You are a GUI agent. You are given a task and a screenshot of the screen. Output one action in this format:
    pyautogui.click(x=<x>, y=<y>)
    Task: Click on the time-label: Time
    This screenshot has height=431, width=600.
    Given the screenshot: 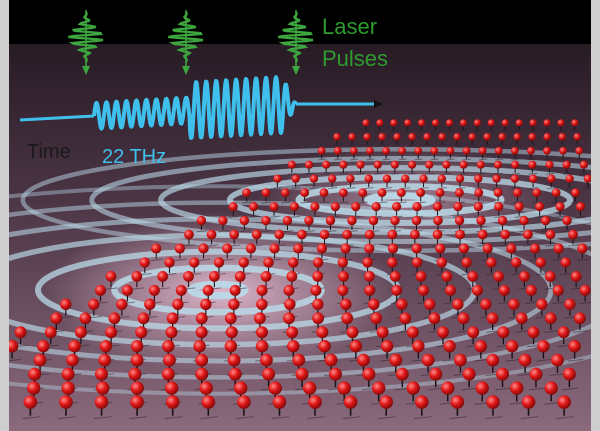 What is the action you would take?
    pyautogui.click(x=49, y=152)
    